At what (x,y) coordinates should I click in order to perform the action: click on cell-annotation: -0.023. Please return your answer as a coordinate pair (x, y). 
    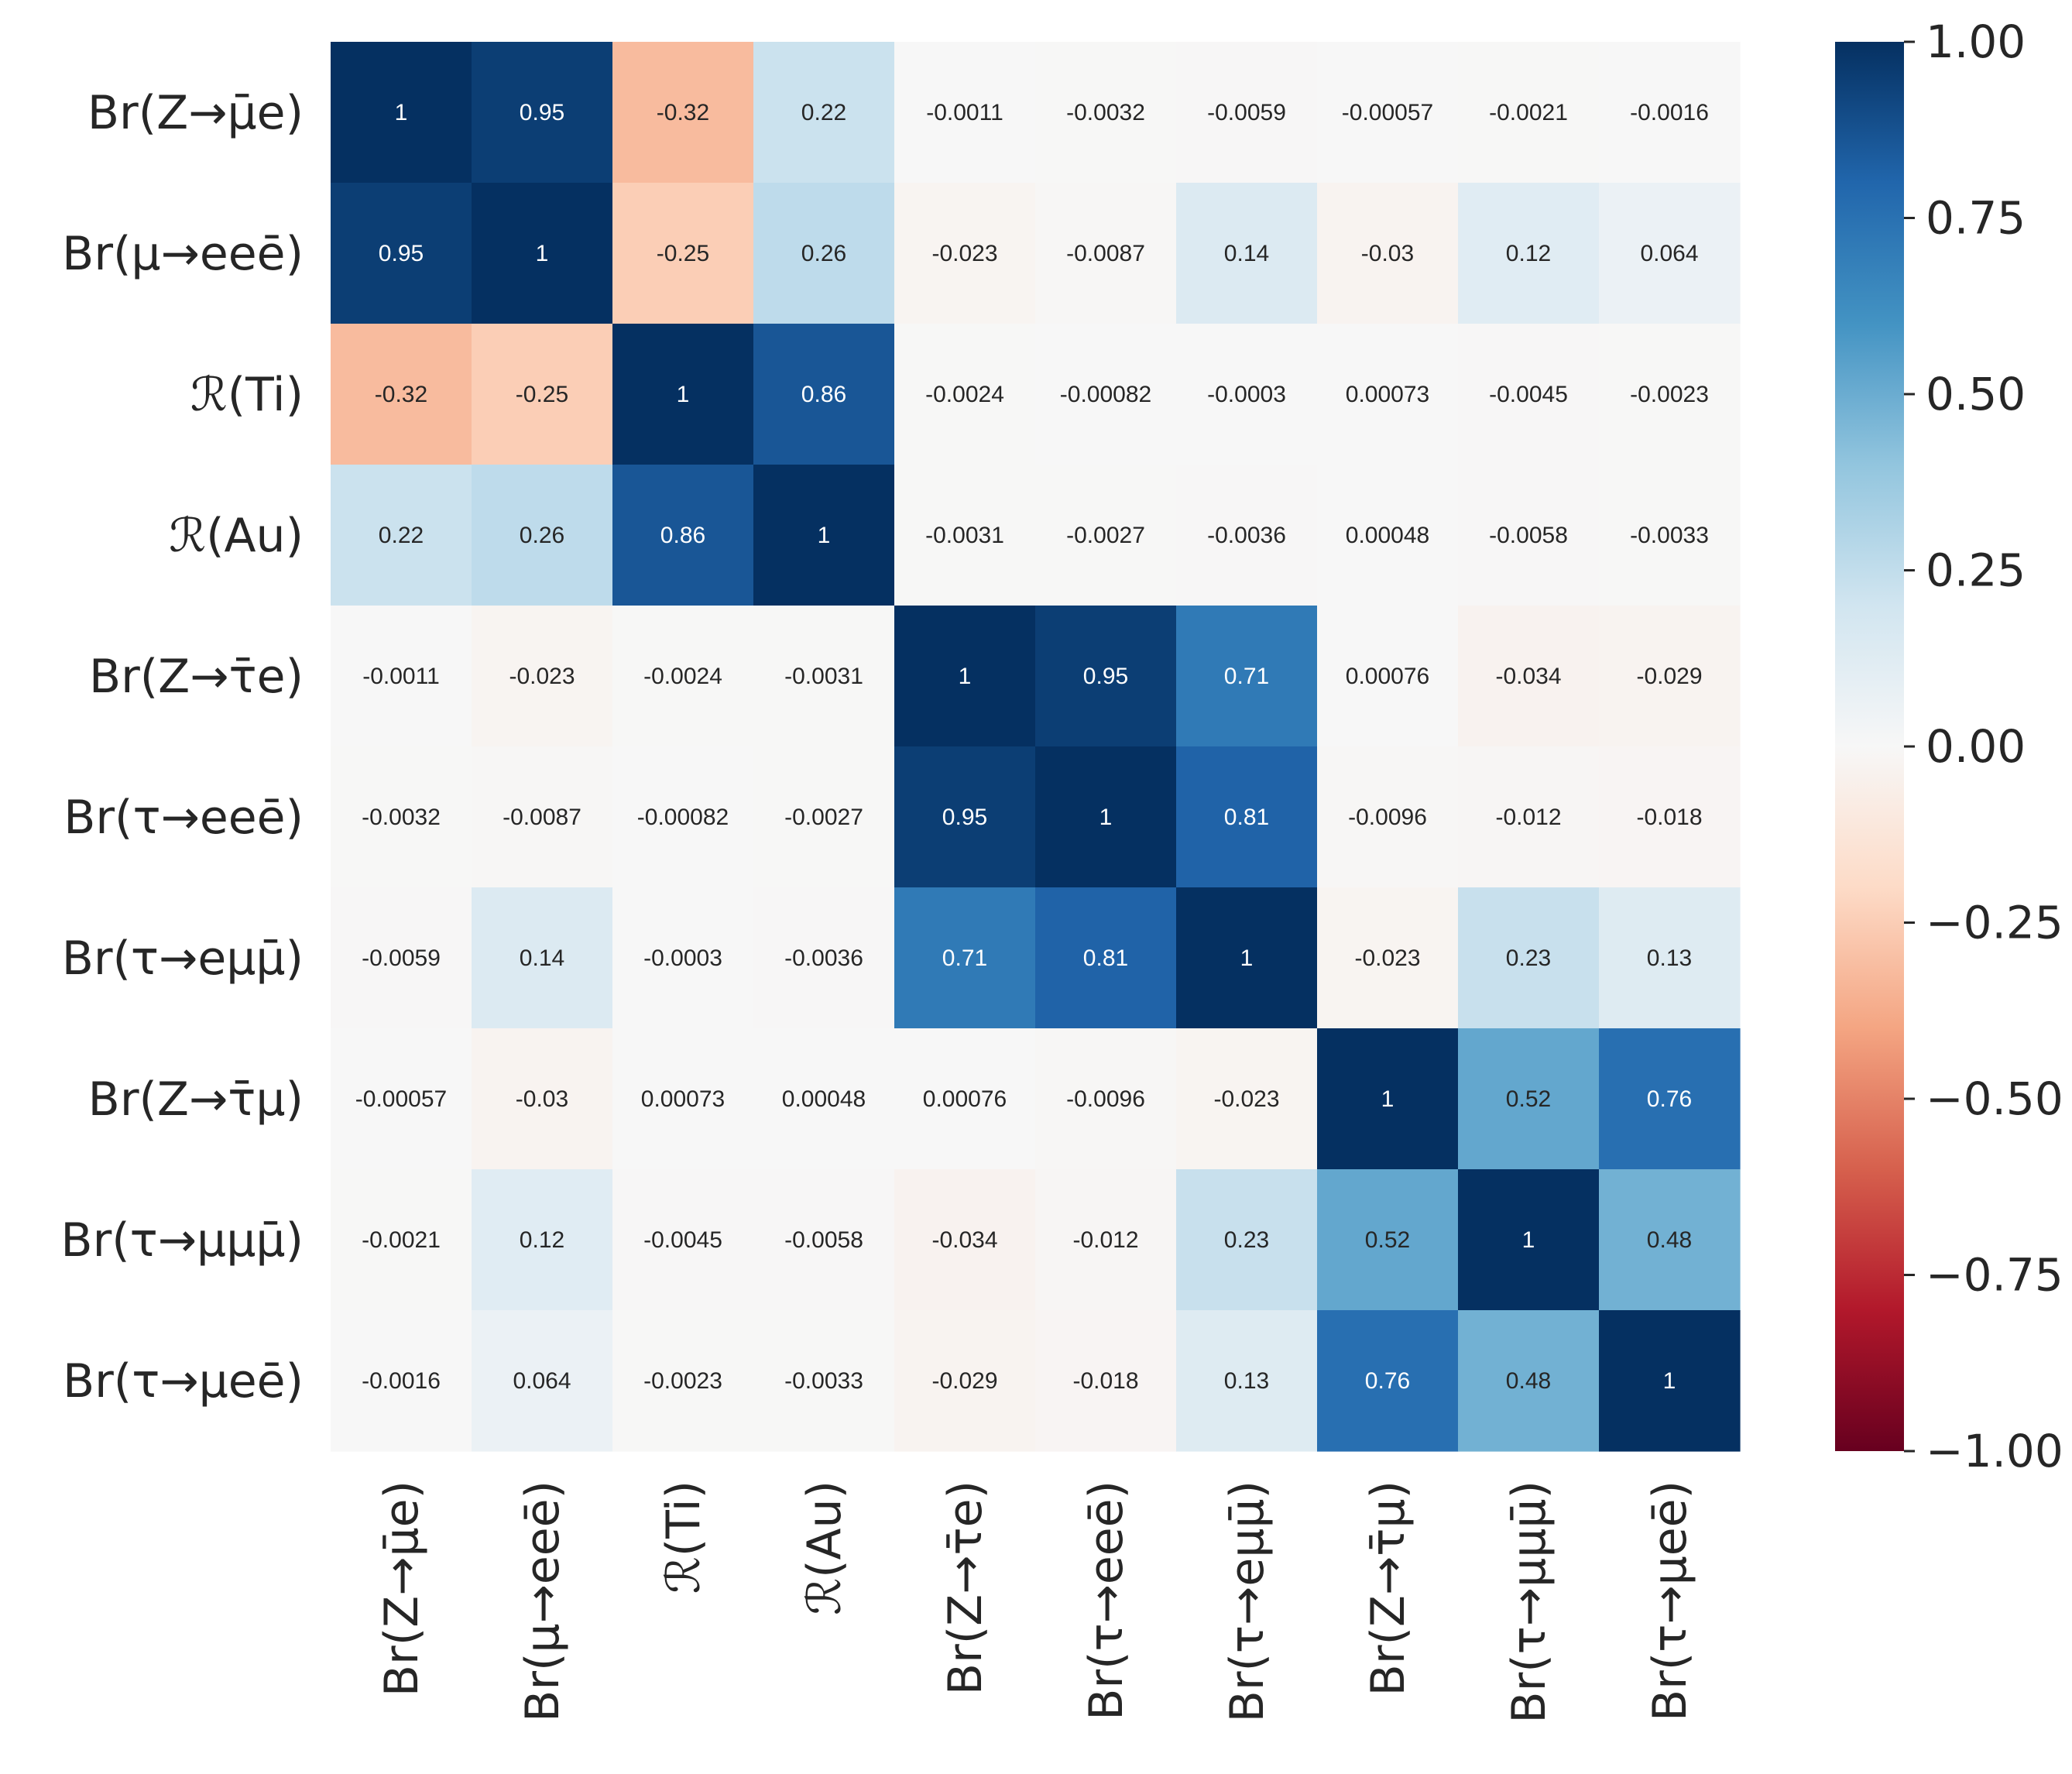
    Looking at the image, I should click on (1246, 1099).